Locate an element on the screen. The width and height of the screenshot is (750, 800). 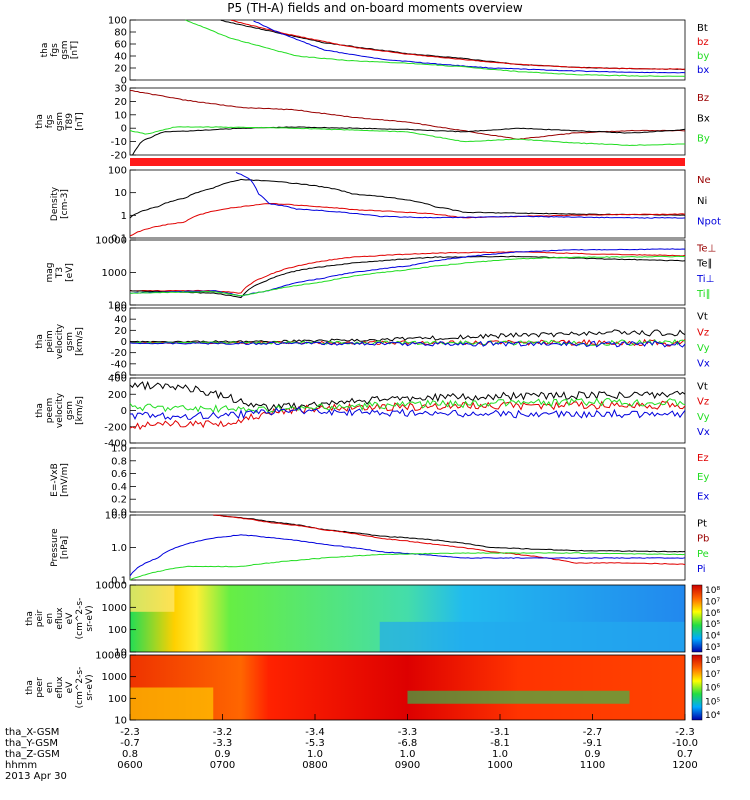
y-tick-label: 40 is located at coordinates (120, 57).